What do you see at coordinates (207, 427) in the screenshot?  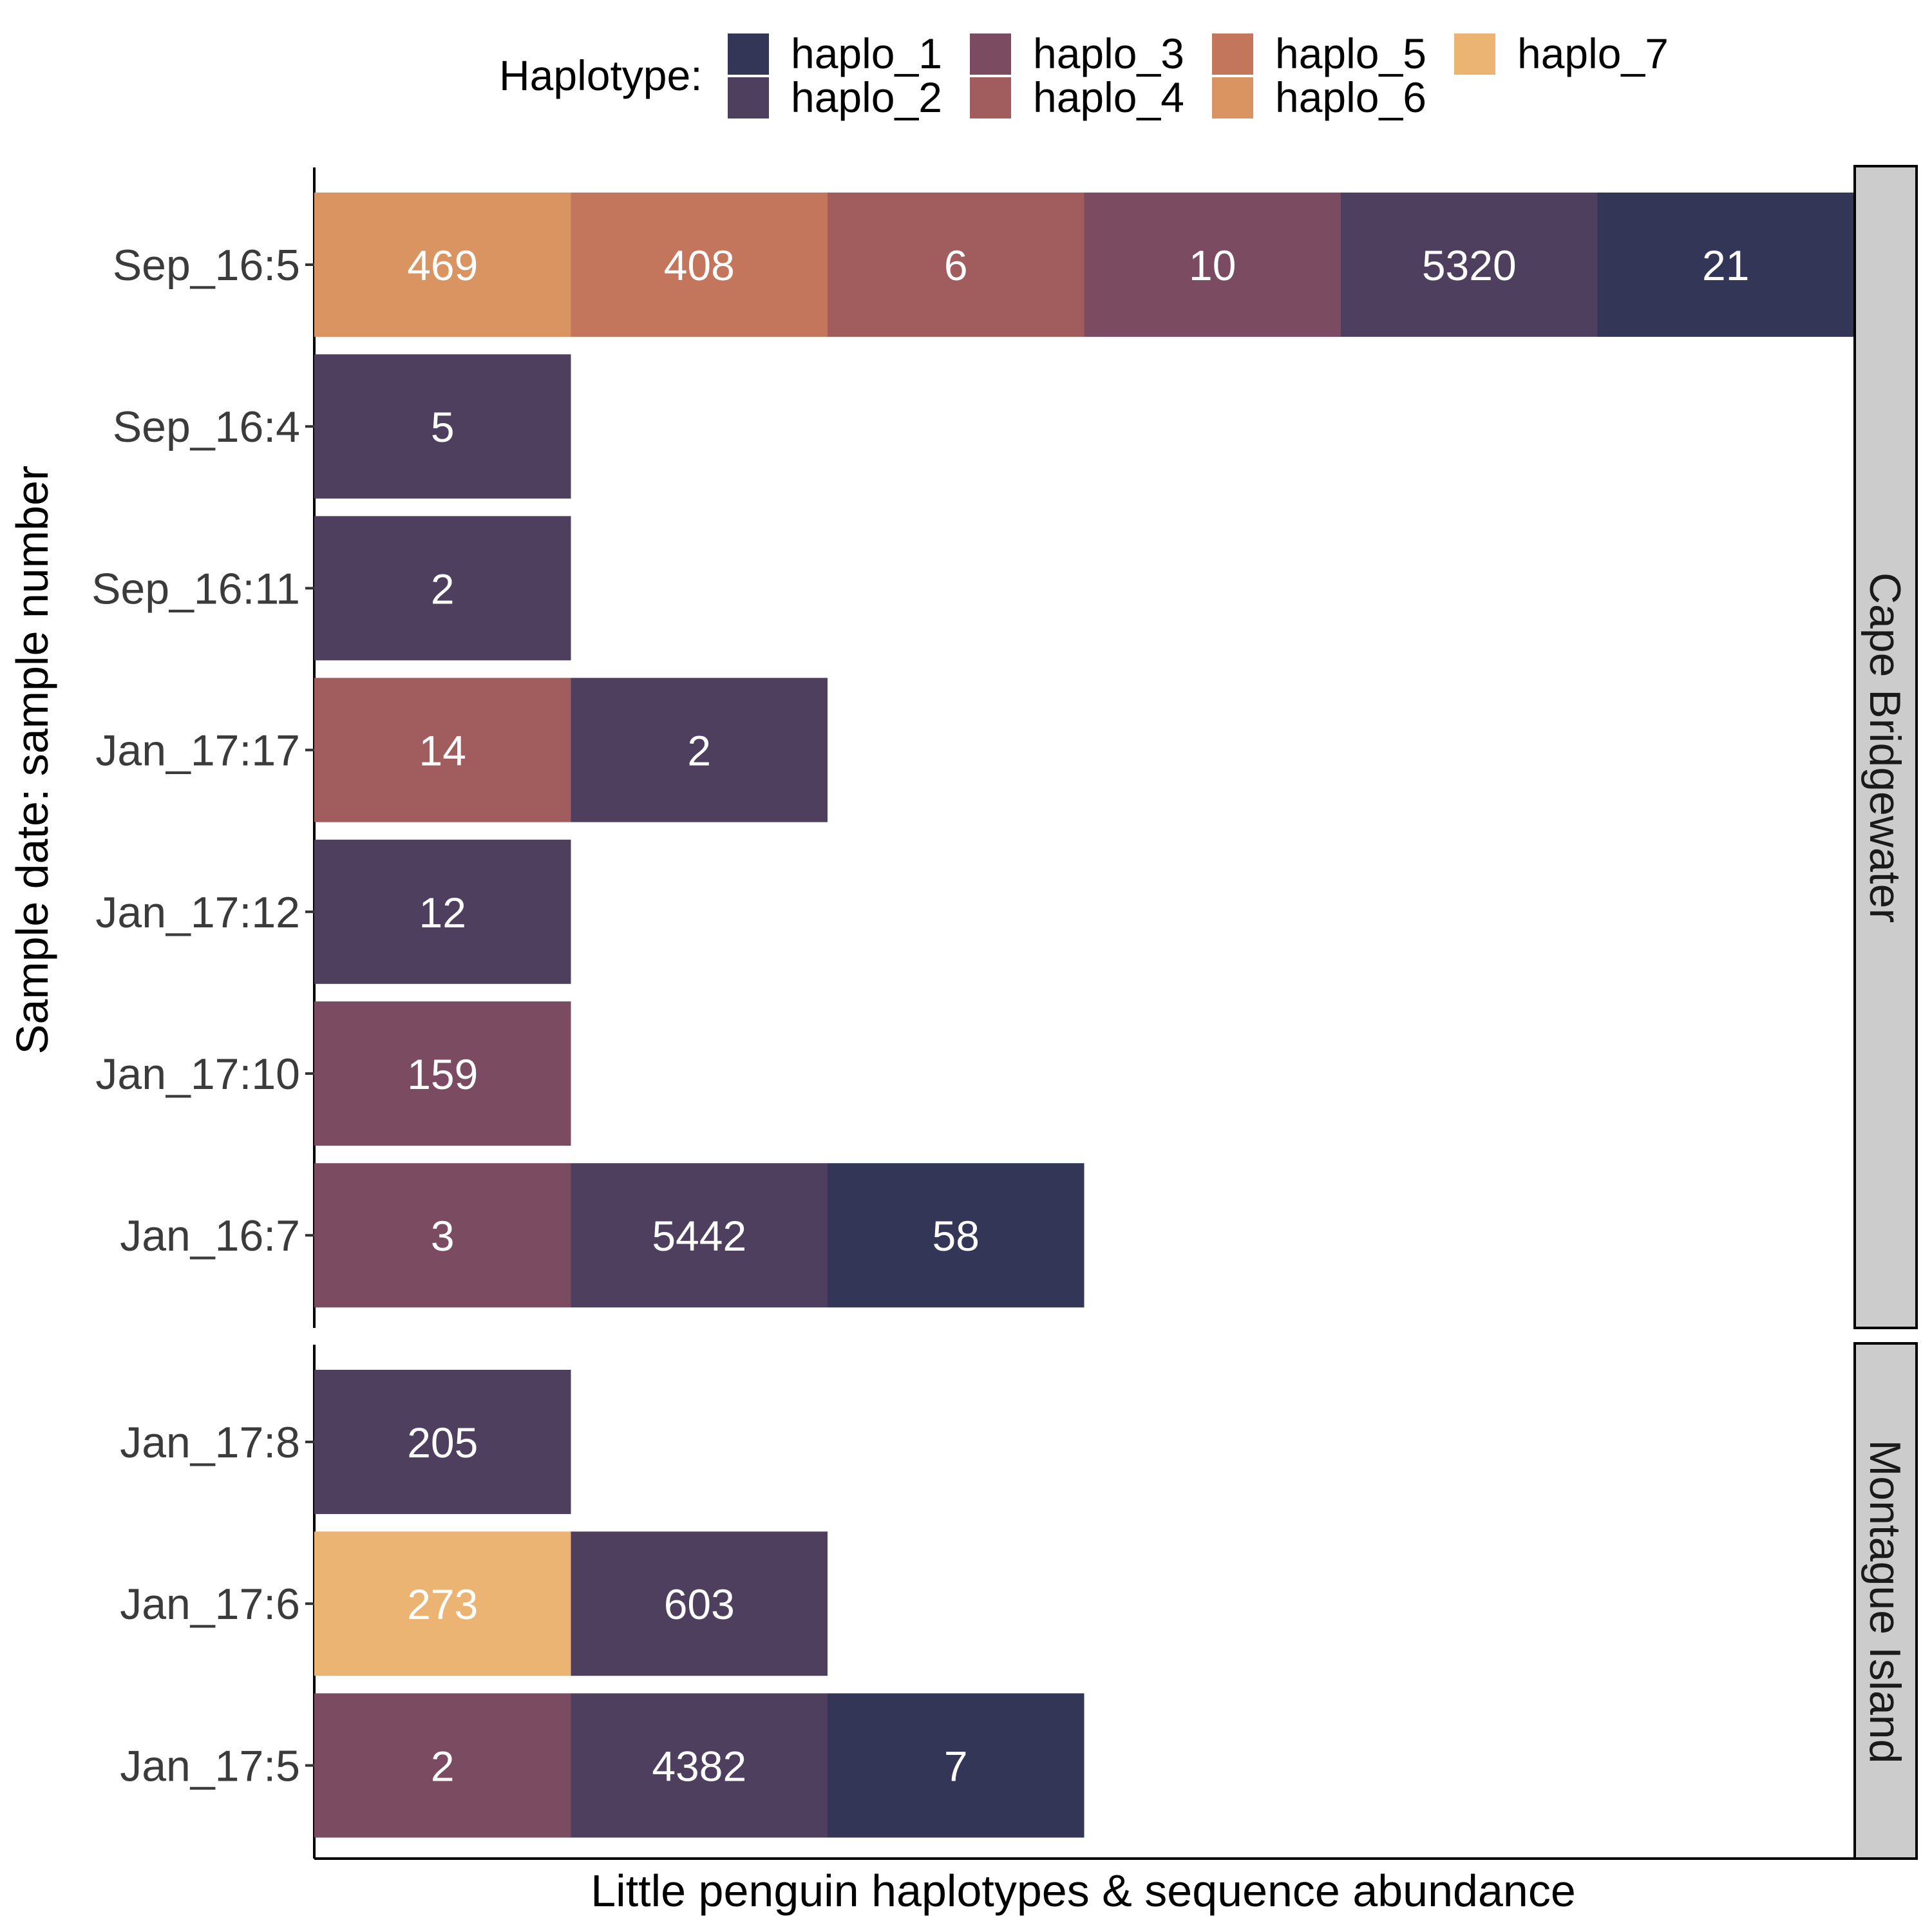 I see `y-tick-label: Sep_16:4` at bounding box center [207, 427].